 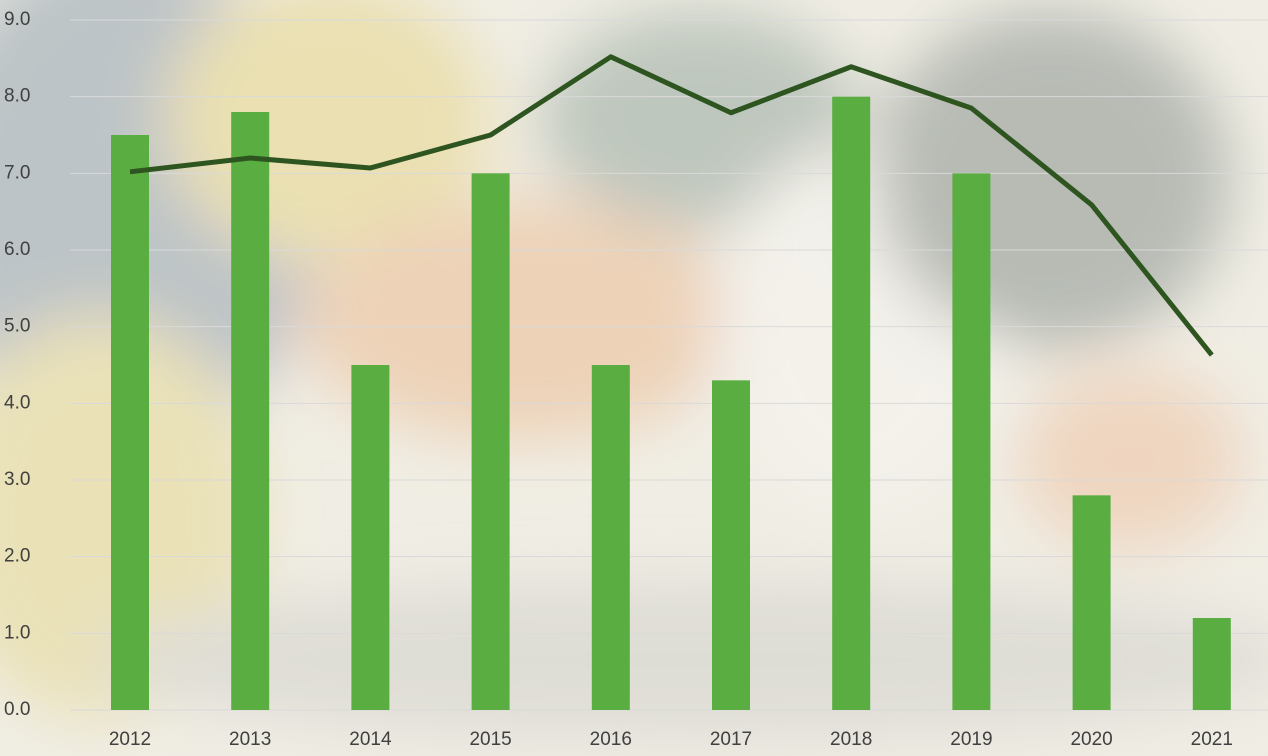 What do you see at coordinates (17, 172) in the screenshot?
I see `y-tick-label: 7.0` at bounding box center [17, 172].